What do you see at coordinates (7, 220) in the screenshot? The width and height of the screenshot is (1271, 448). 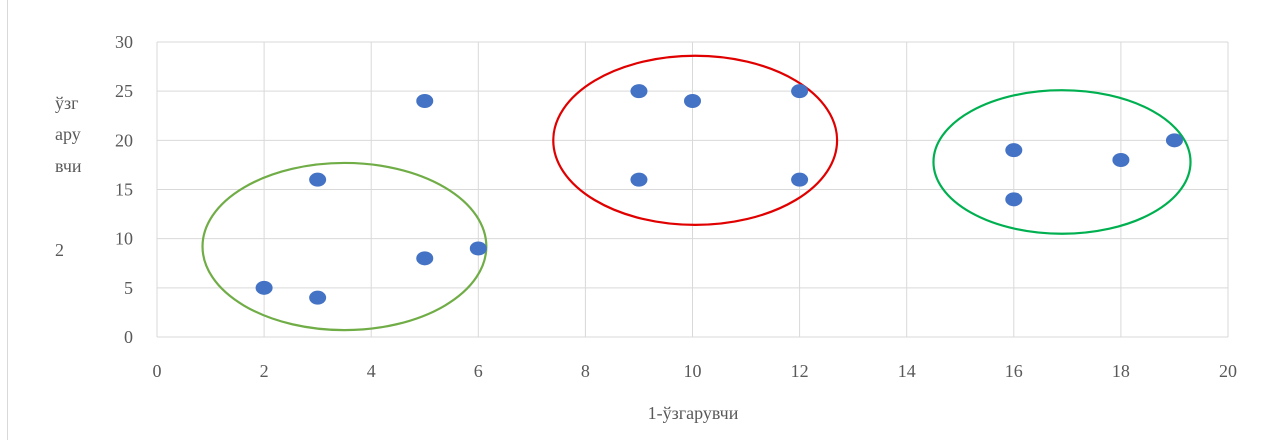 I see `chart-frame-edge` at bounding box center [7, 220].